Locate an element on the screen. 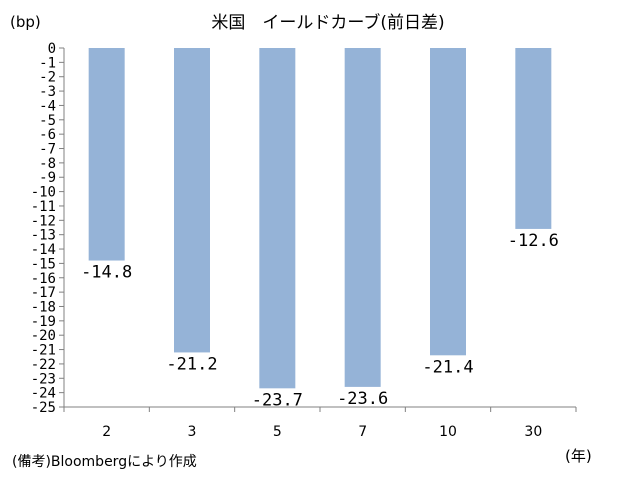  data-label: -23.7 is located at coordinates (277, 400).